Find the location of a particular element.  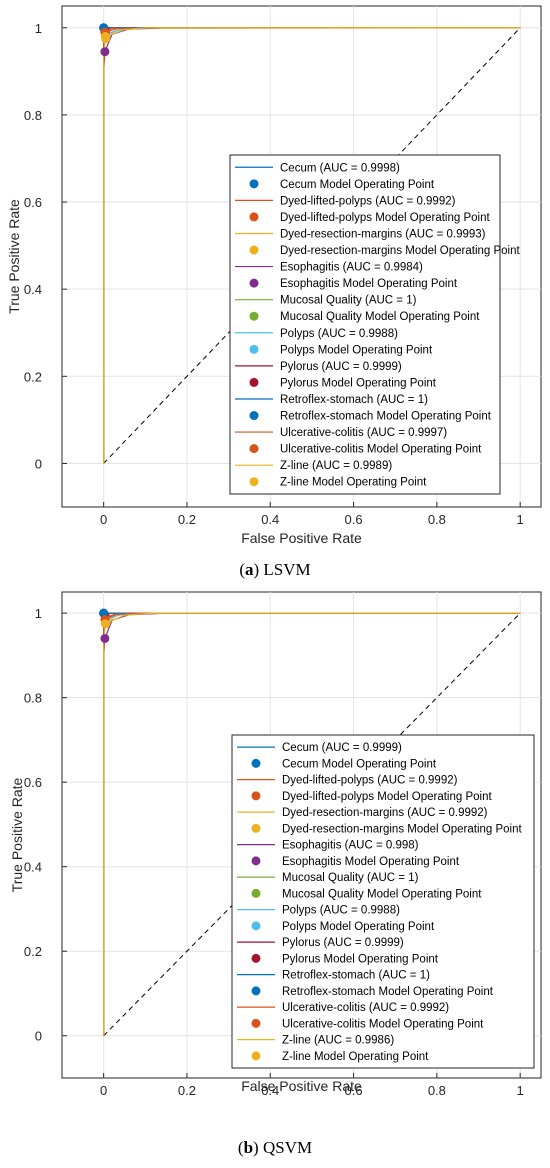

caption-text: QSVM is located at coordinates (285, 1147).